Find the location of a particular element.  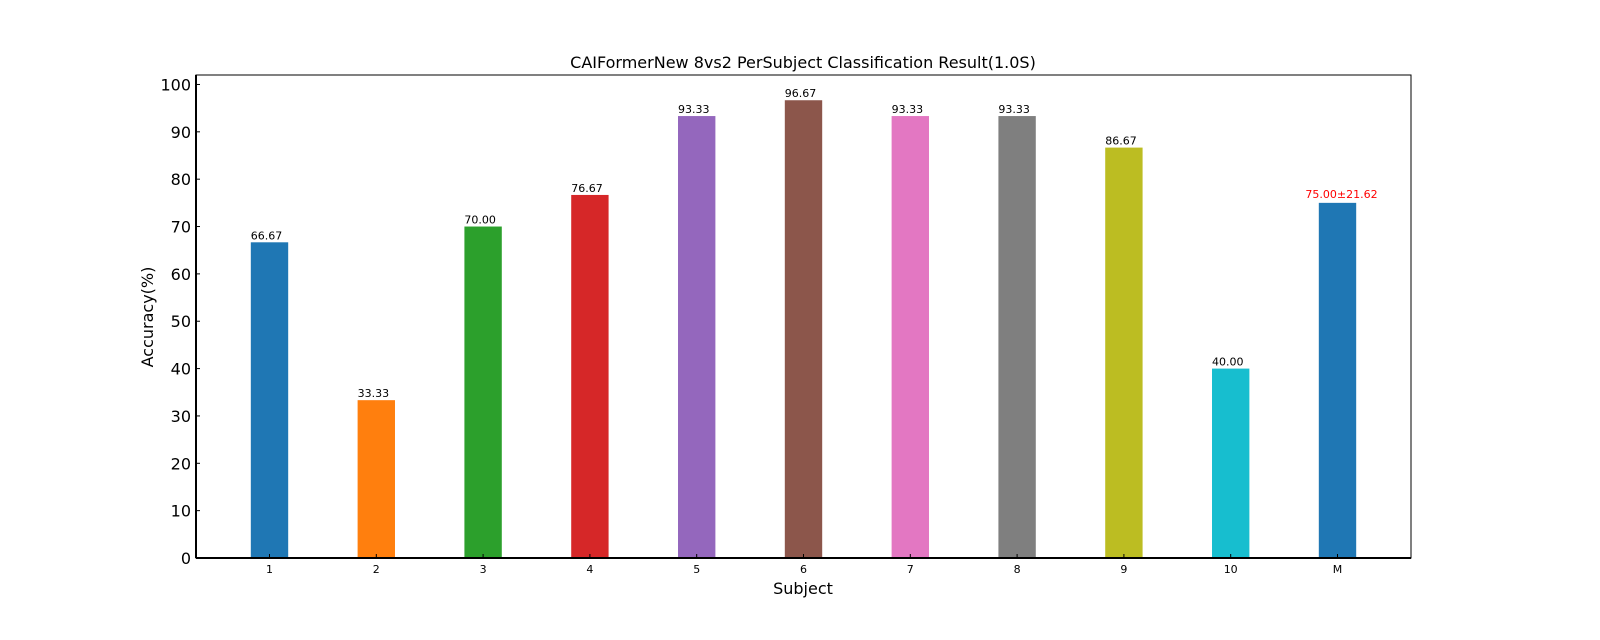

y-tick-label-70: 70 is located at coordinates (181, 227).